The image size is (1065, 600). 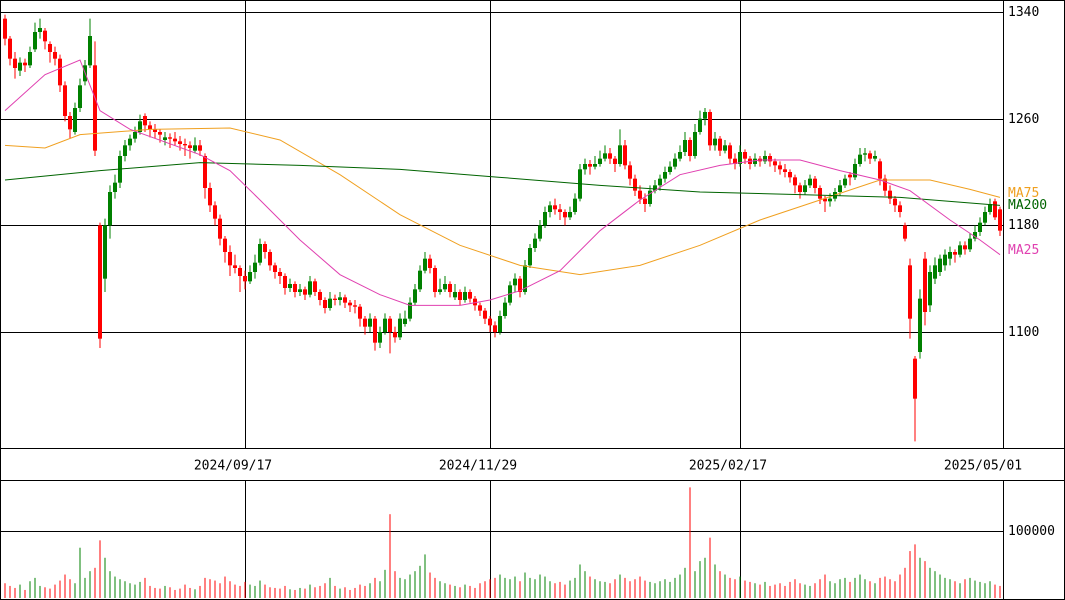 I want to click on y-tick-label: 1100, so click(x=1023, y=332).